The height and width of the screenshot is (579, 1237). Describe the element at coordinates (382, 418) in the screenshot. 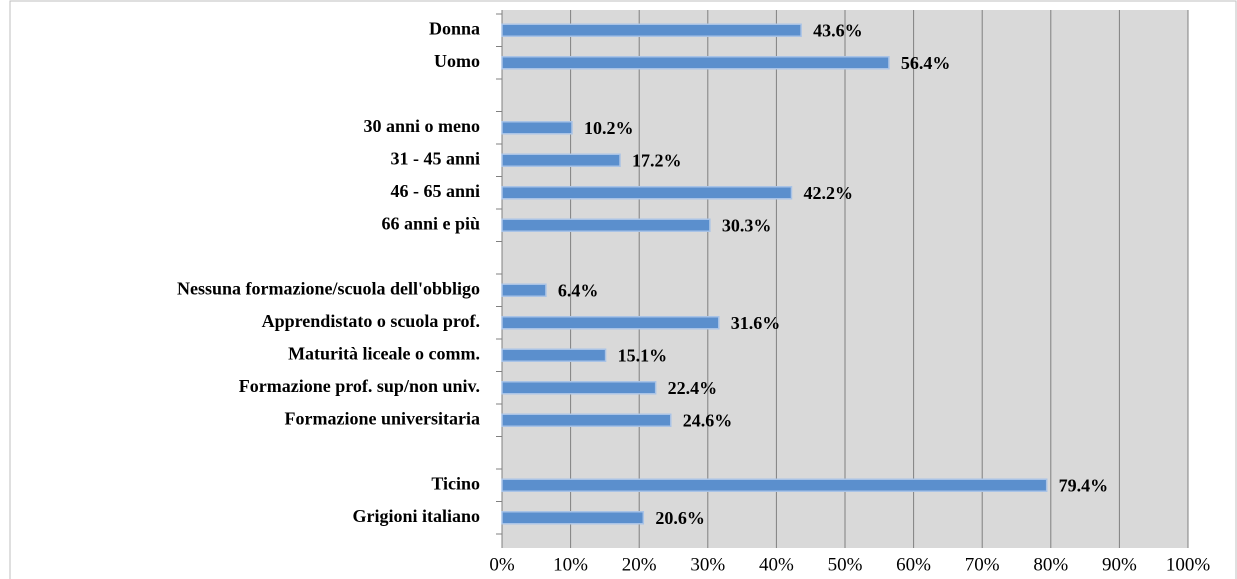

I see `y-tick-label: Formazione universitaria` at that location.